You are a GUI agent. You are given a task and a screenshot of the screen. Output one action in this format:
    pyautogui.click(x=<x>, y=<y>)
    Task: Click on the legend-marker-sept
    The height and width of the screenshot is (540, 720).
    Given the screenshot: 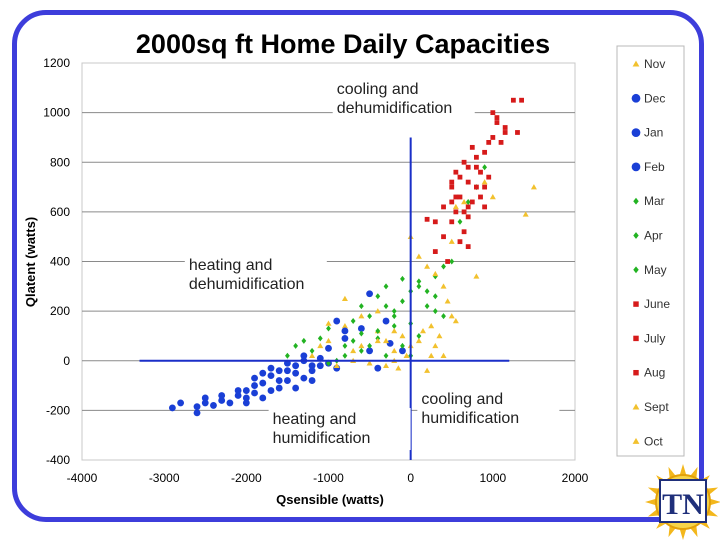 What is the action you would take?
    pyautogui.click(x=636, y=406)
    